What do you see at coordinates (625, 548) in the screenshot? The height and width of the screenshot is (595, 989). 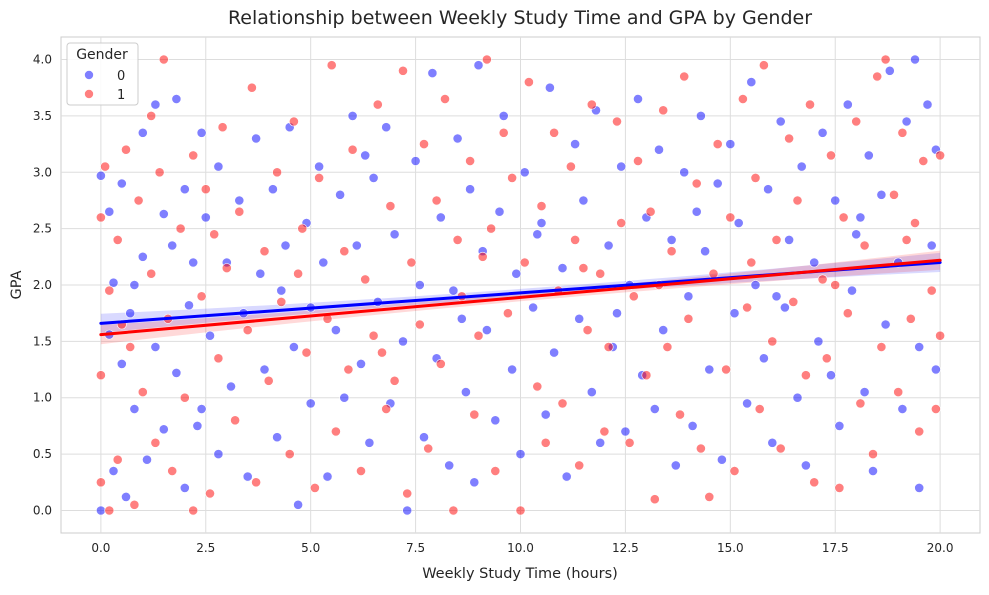 I see `x-tick-label: 12.5` at bounding box center [625, 548].